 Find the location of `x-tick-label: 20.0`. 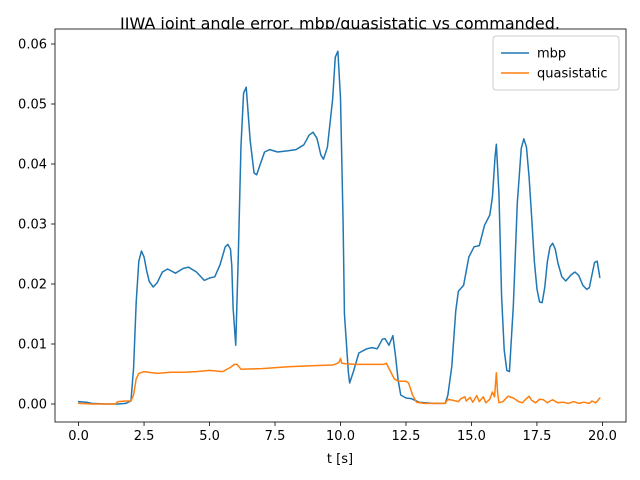

x-tick-label: 20.0 is located at coordinates (602, 436).